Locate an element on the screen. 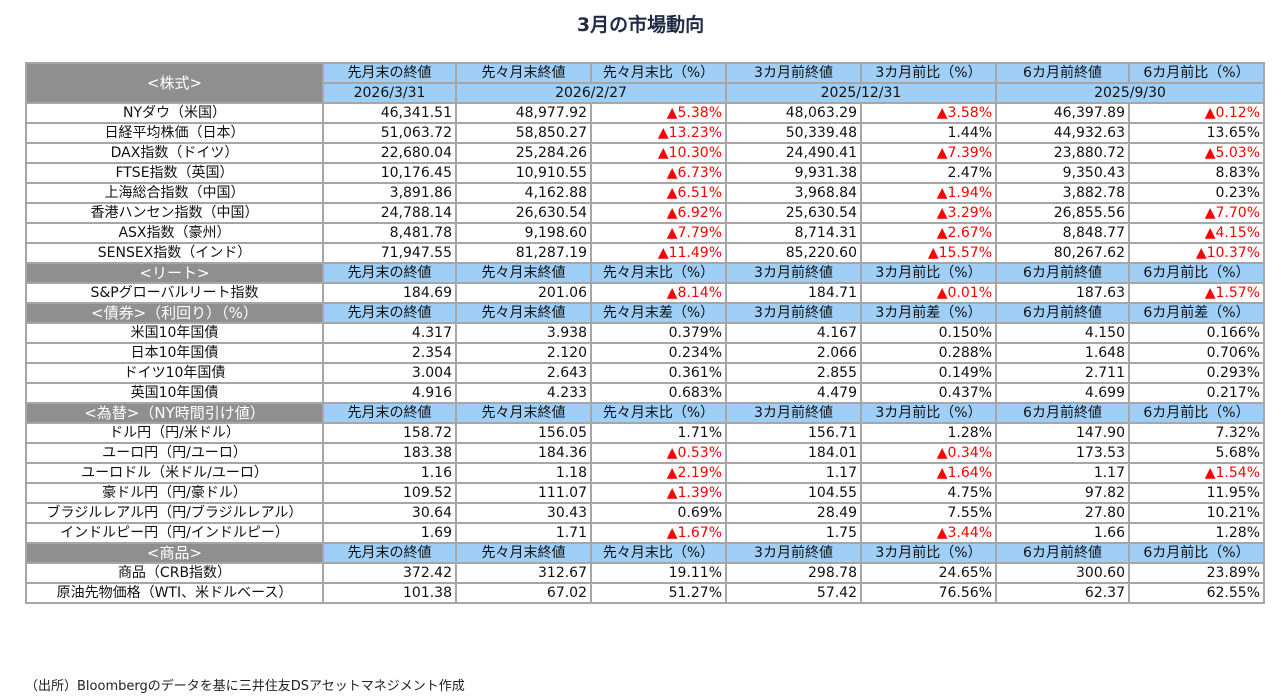  value-cell: 1.16 is located at coordinates (389, 473).